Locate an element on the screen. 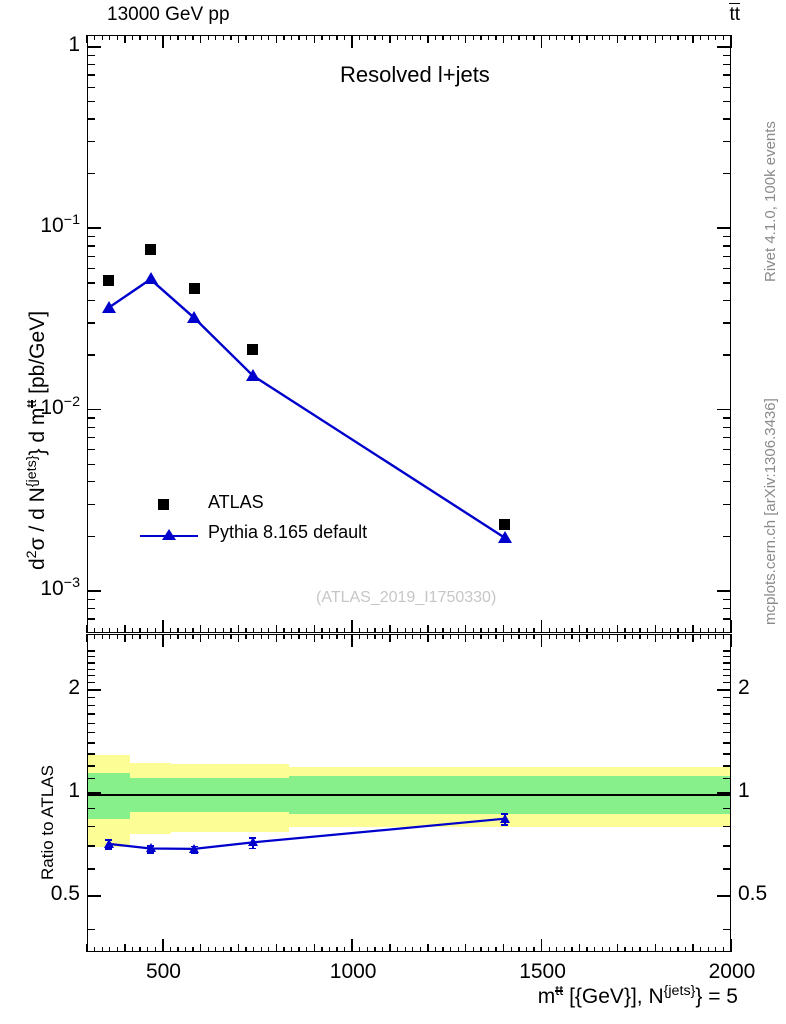  ylabel-part-b: σ / d N is located at coordinates (37, 519).